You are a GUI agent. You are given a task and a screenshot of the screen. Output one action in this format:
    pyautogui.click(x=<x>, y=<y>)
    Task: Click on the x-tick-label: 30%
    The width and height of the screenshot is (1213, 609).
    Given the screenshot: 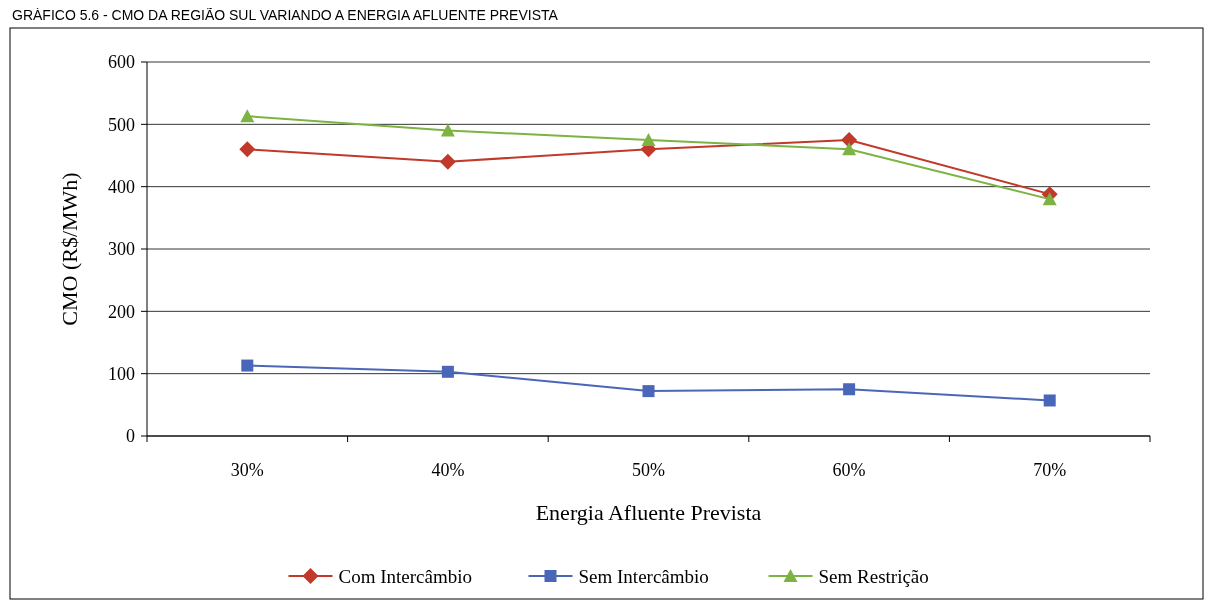 What is the action you would take?
    pyautogui.click(x=247, y=470)
    